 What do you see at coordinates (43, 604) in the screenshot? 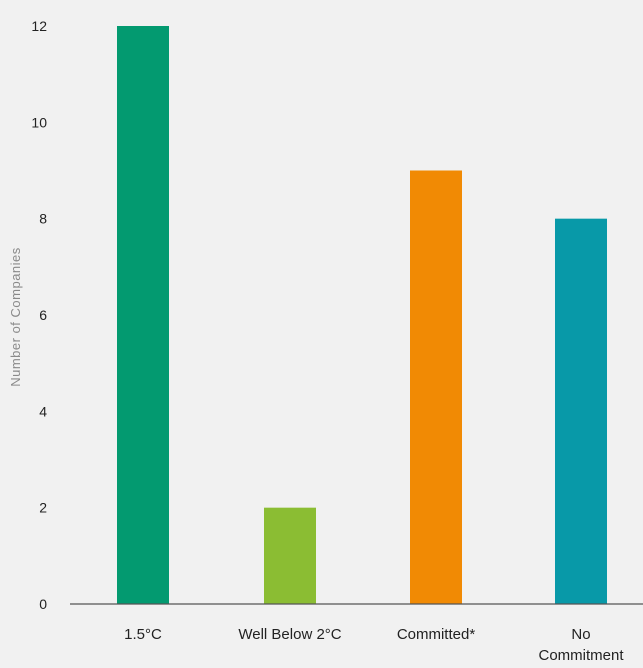
I see `y-tick-label: 0` at bounding box center [43, 604].